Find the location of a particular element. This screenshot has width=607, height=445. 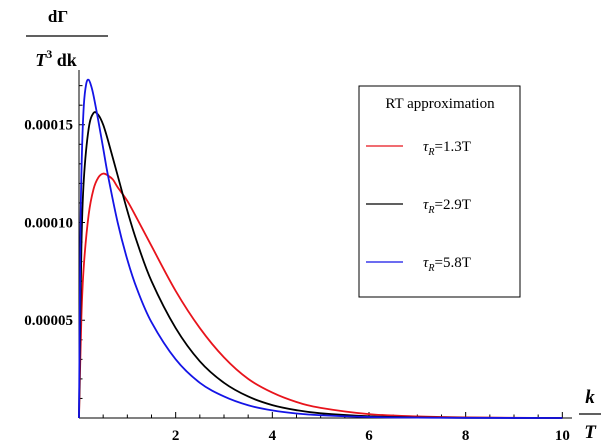

legend-label-2: τR=2.9T is located at coordinates (447, 206).